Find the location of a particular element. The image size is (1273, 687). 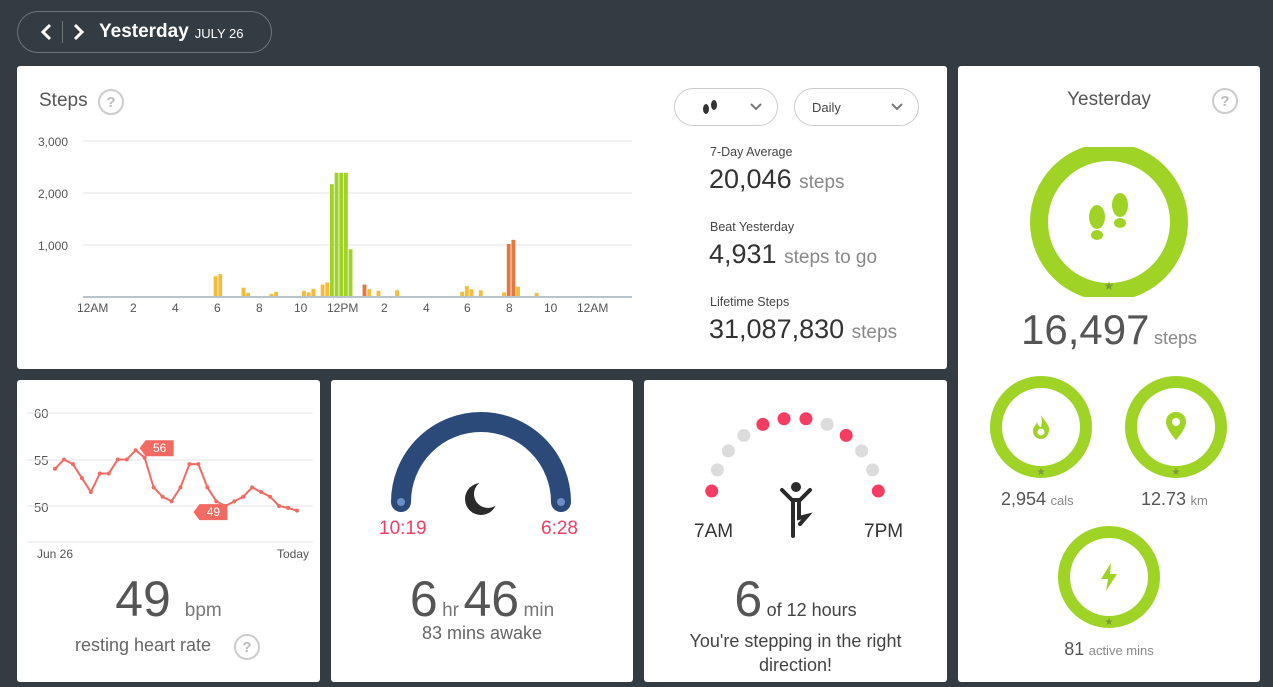

summary-km: 12.73 km is located at coordinates (1174, 499).